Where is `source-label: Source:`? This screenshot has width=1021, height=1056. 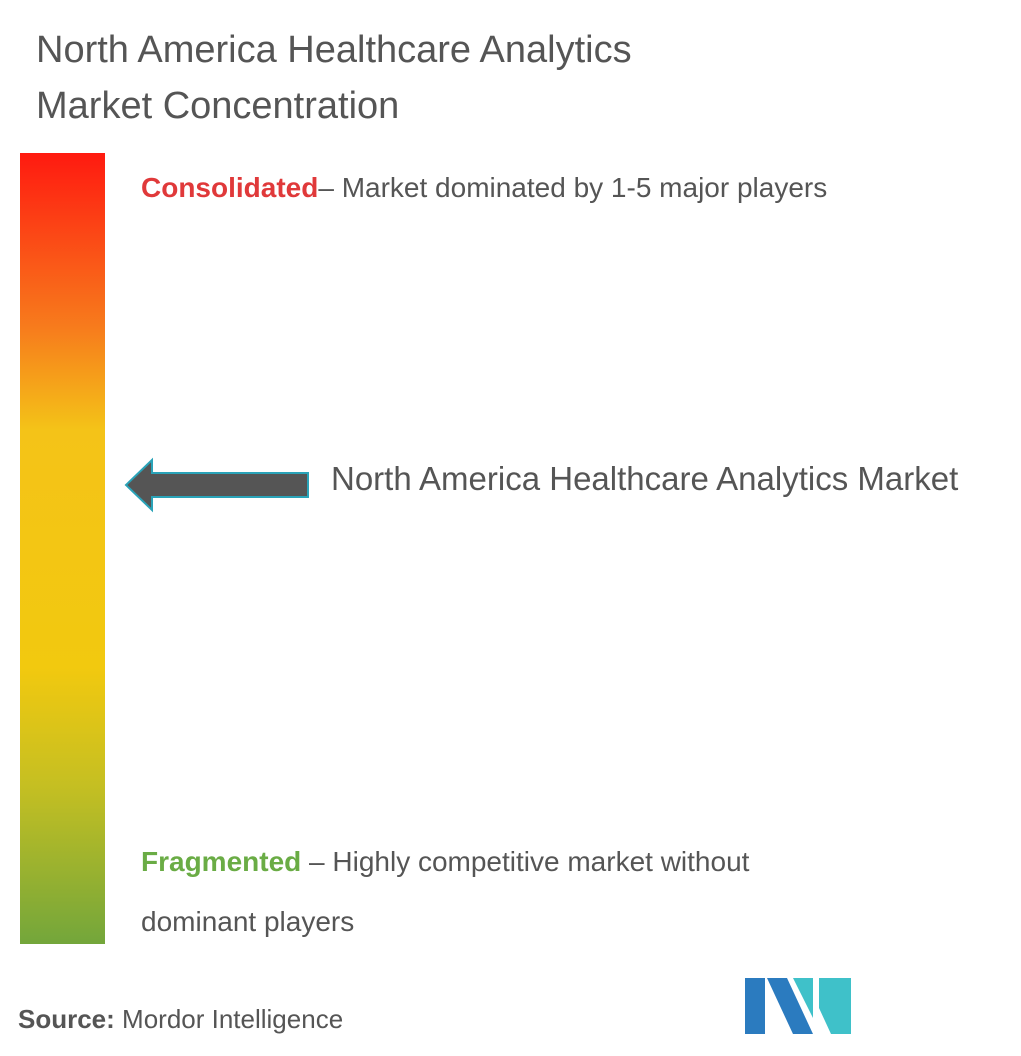 source-label: Source: is located at coordinates (66, 1019).